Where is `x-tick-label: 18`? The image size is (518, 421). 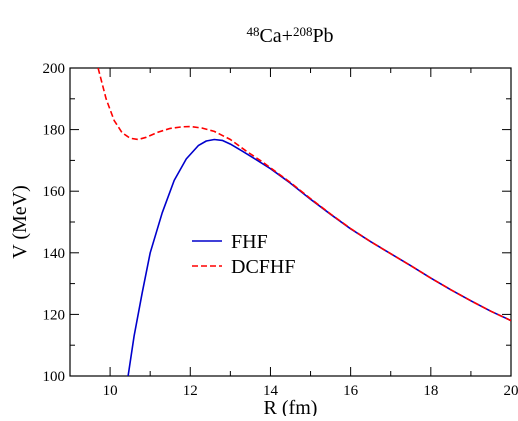 x-tick-label: 18 is located at coordinates (430, 391).